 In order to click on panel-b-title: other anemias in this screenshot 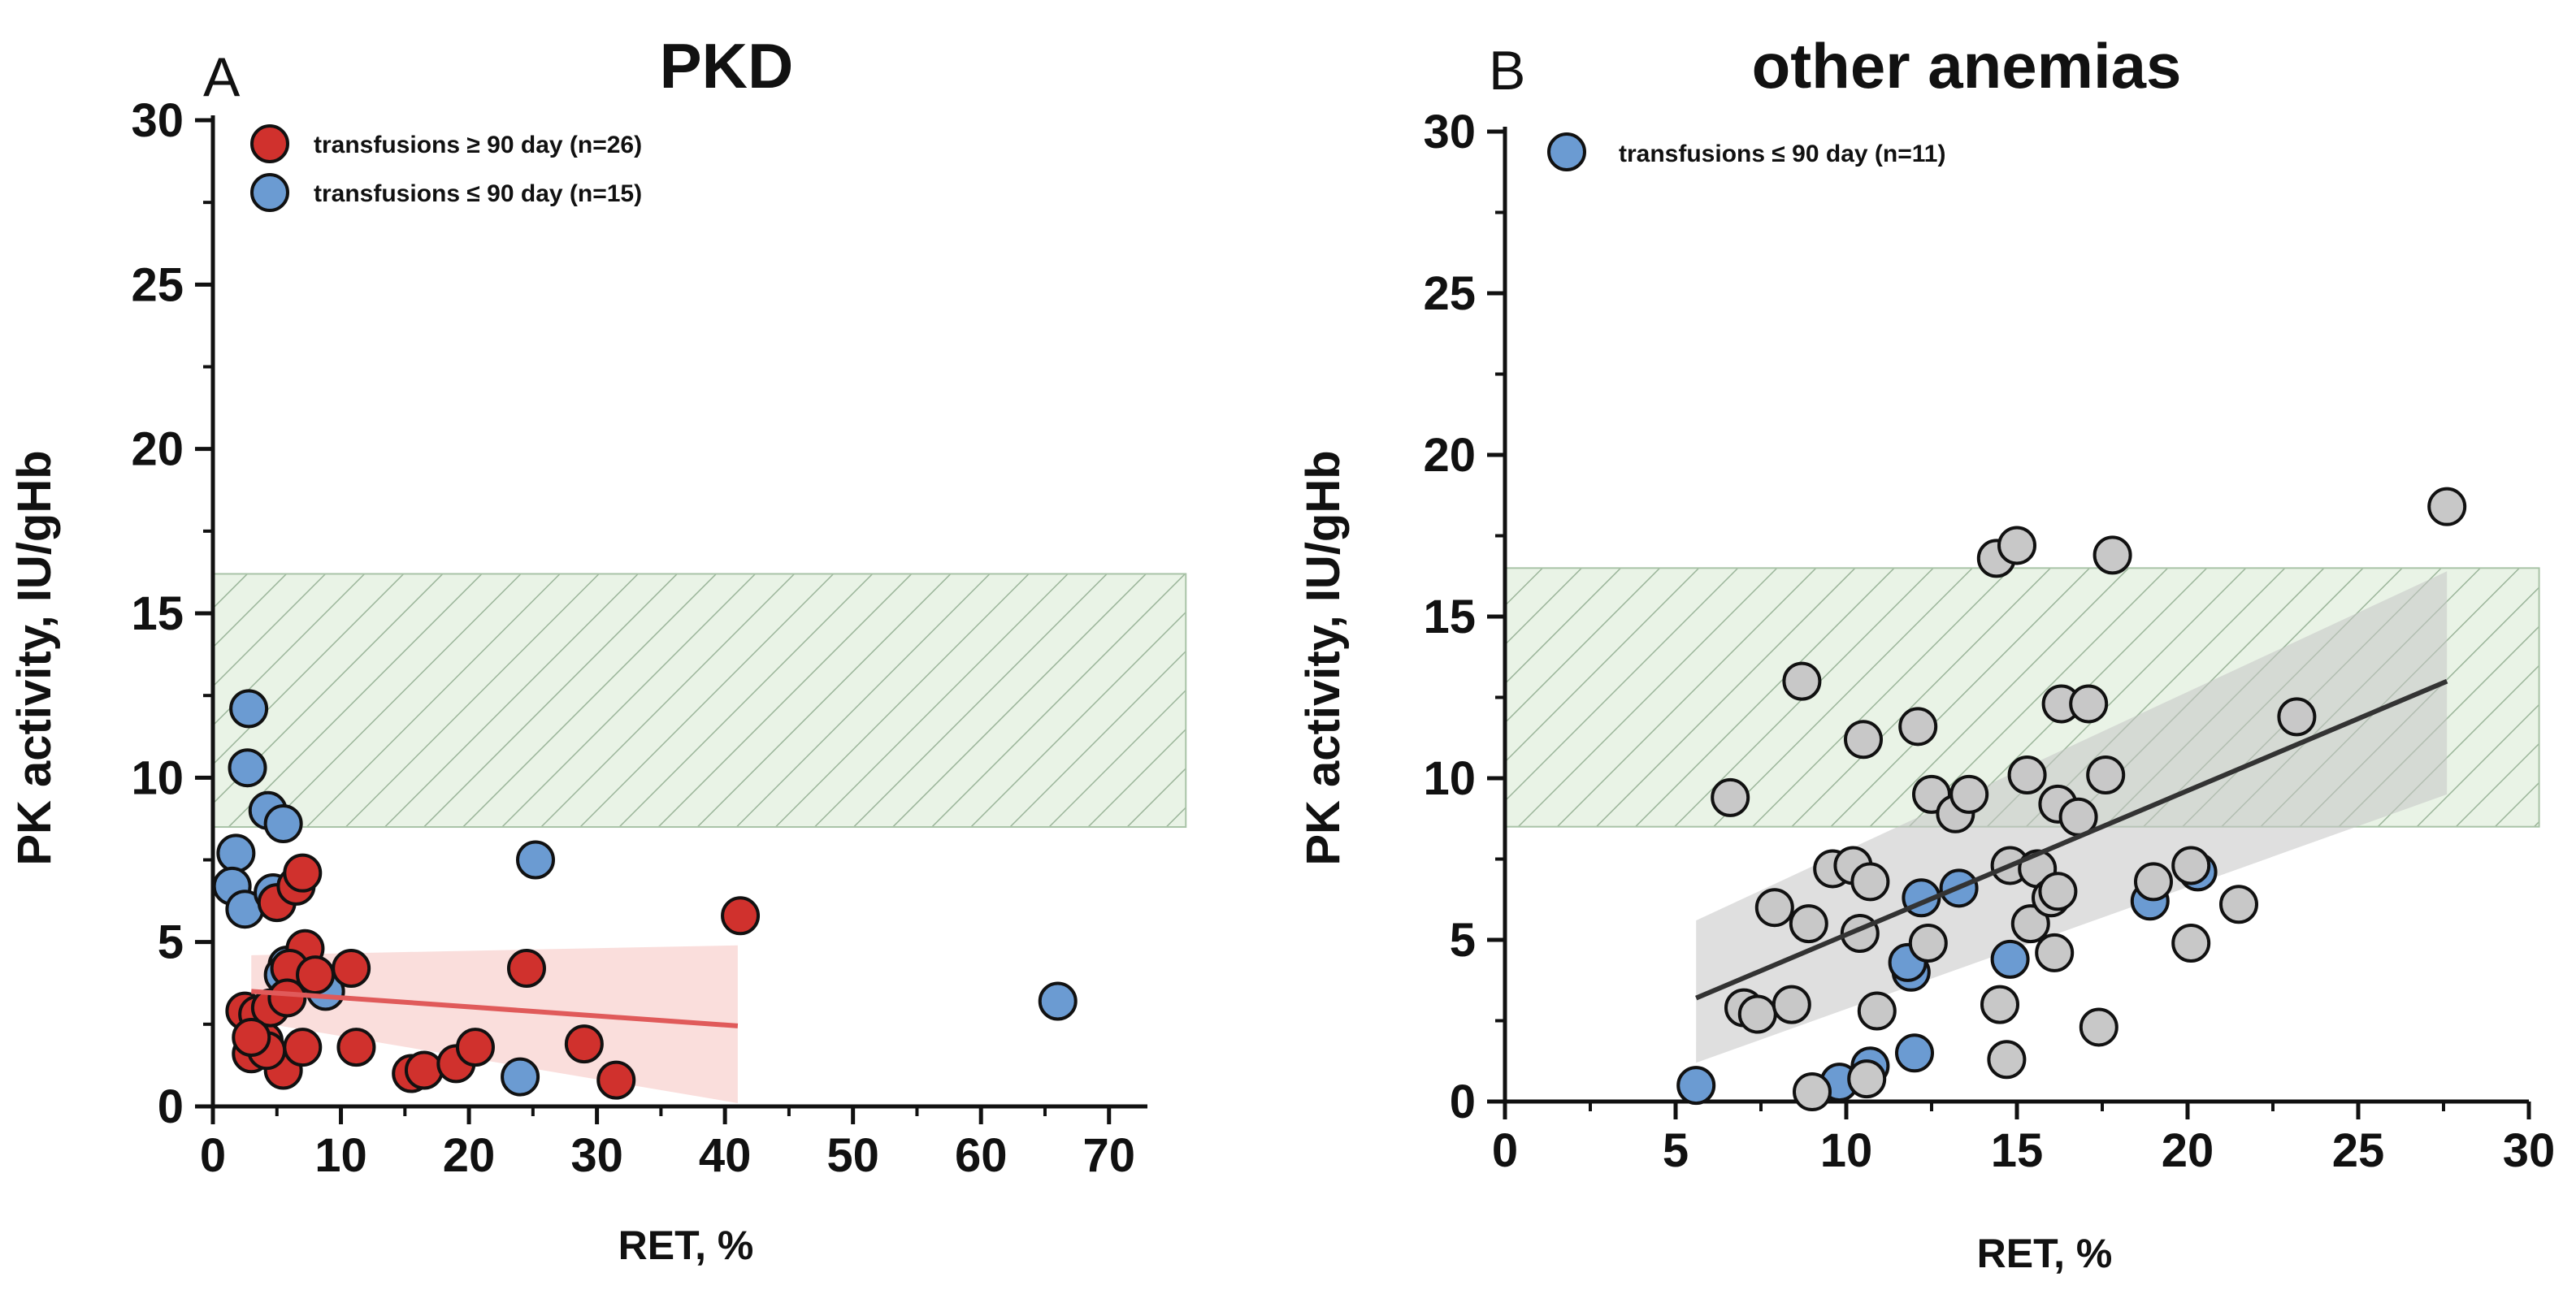, I will do `click(1967, 66)`.